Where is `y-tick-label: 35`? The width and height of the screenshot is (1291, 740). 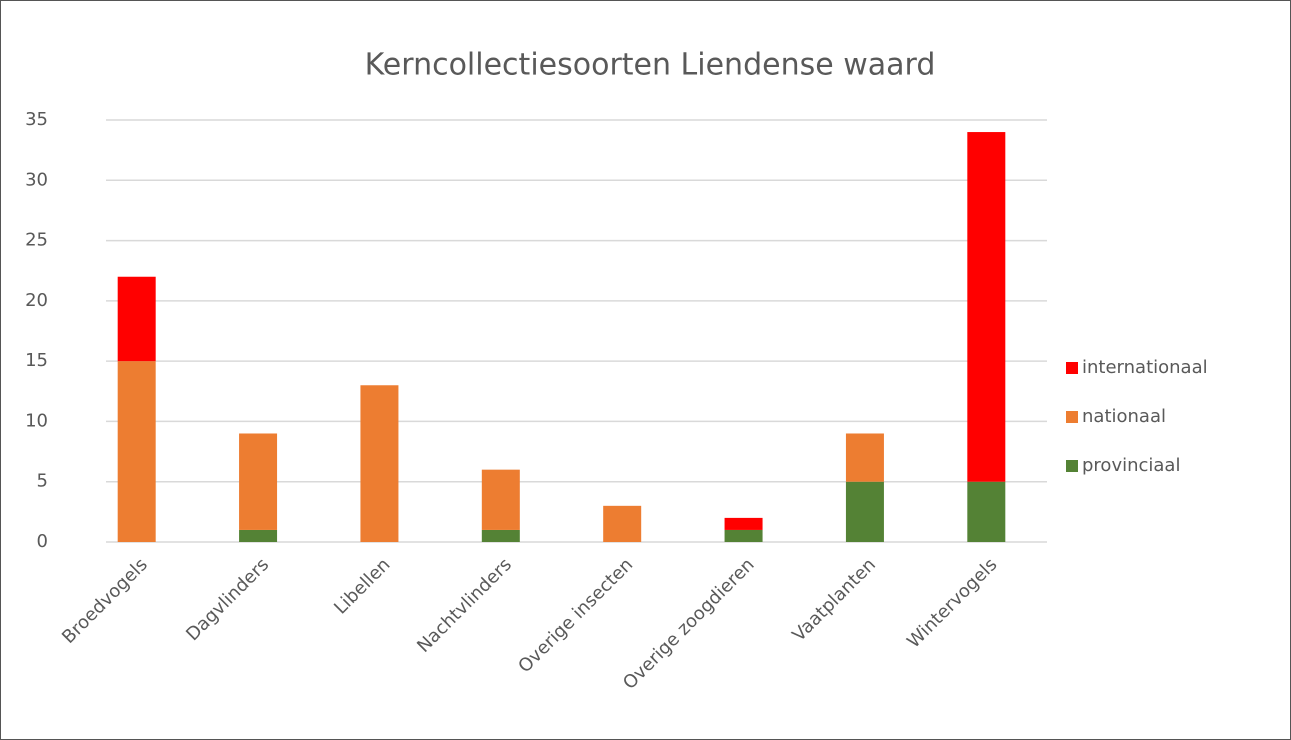 y-tick-label: 35 is located at coordinates (36, 119).